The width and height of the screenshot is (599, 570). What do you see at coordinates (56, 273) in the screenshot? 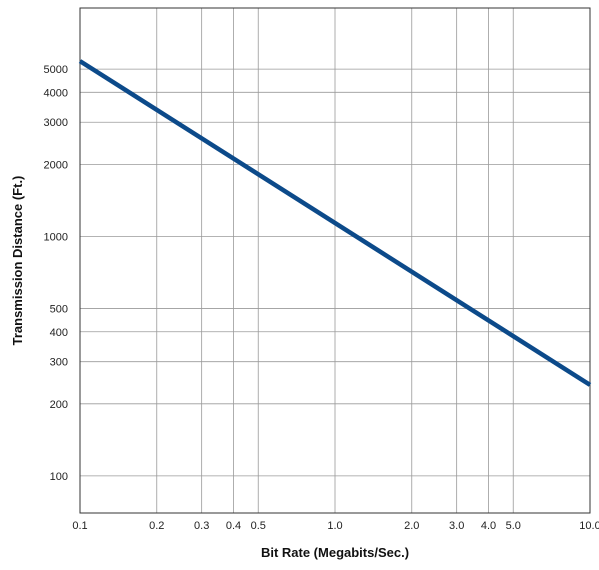
I see `y-tick-labels: 100 200 300 400 500 1000 2000 3000 4000 5000` at bounding box center [56, 273].